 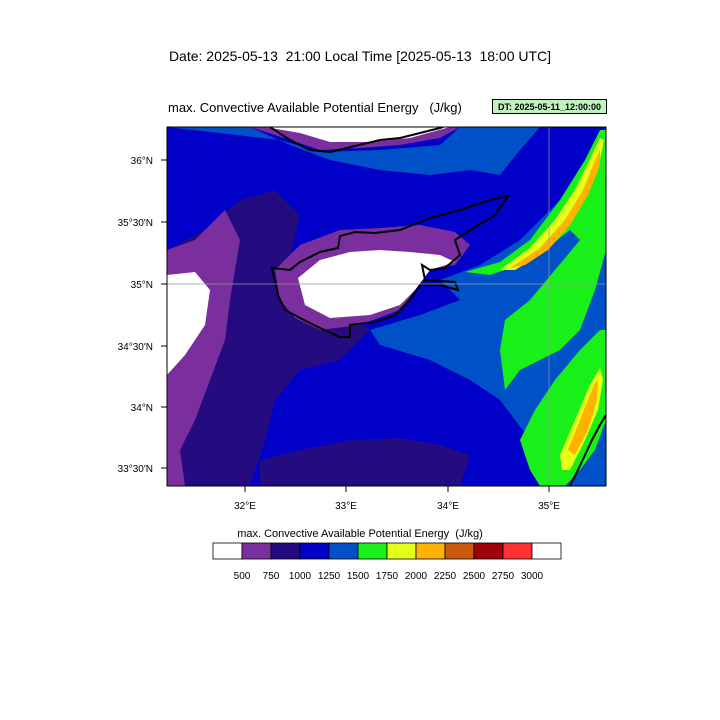 I want to click on coastline-cyprus, so click(x=390, y=266).